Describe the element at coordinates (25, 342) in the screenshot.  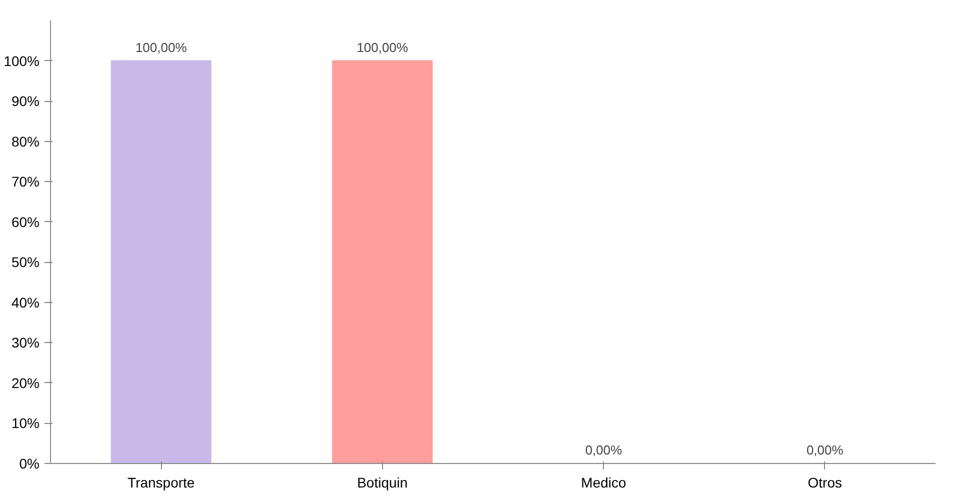
I see `y-tick-label: 30%` at that location.